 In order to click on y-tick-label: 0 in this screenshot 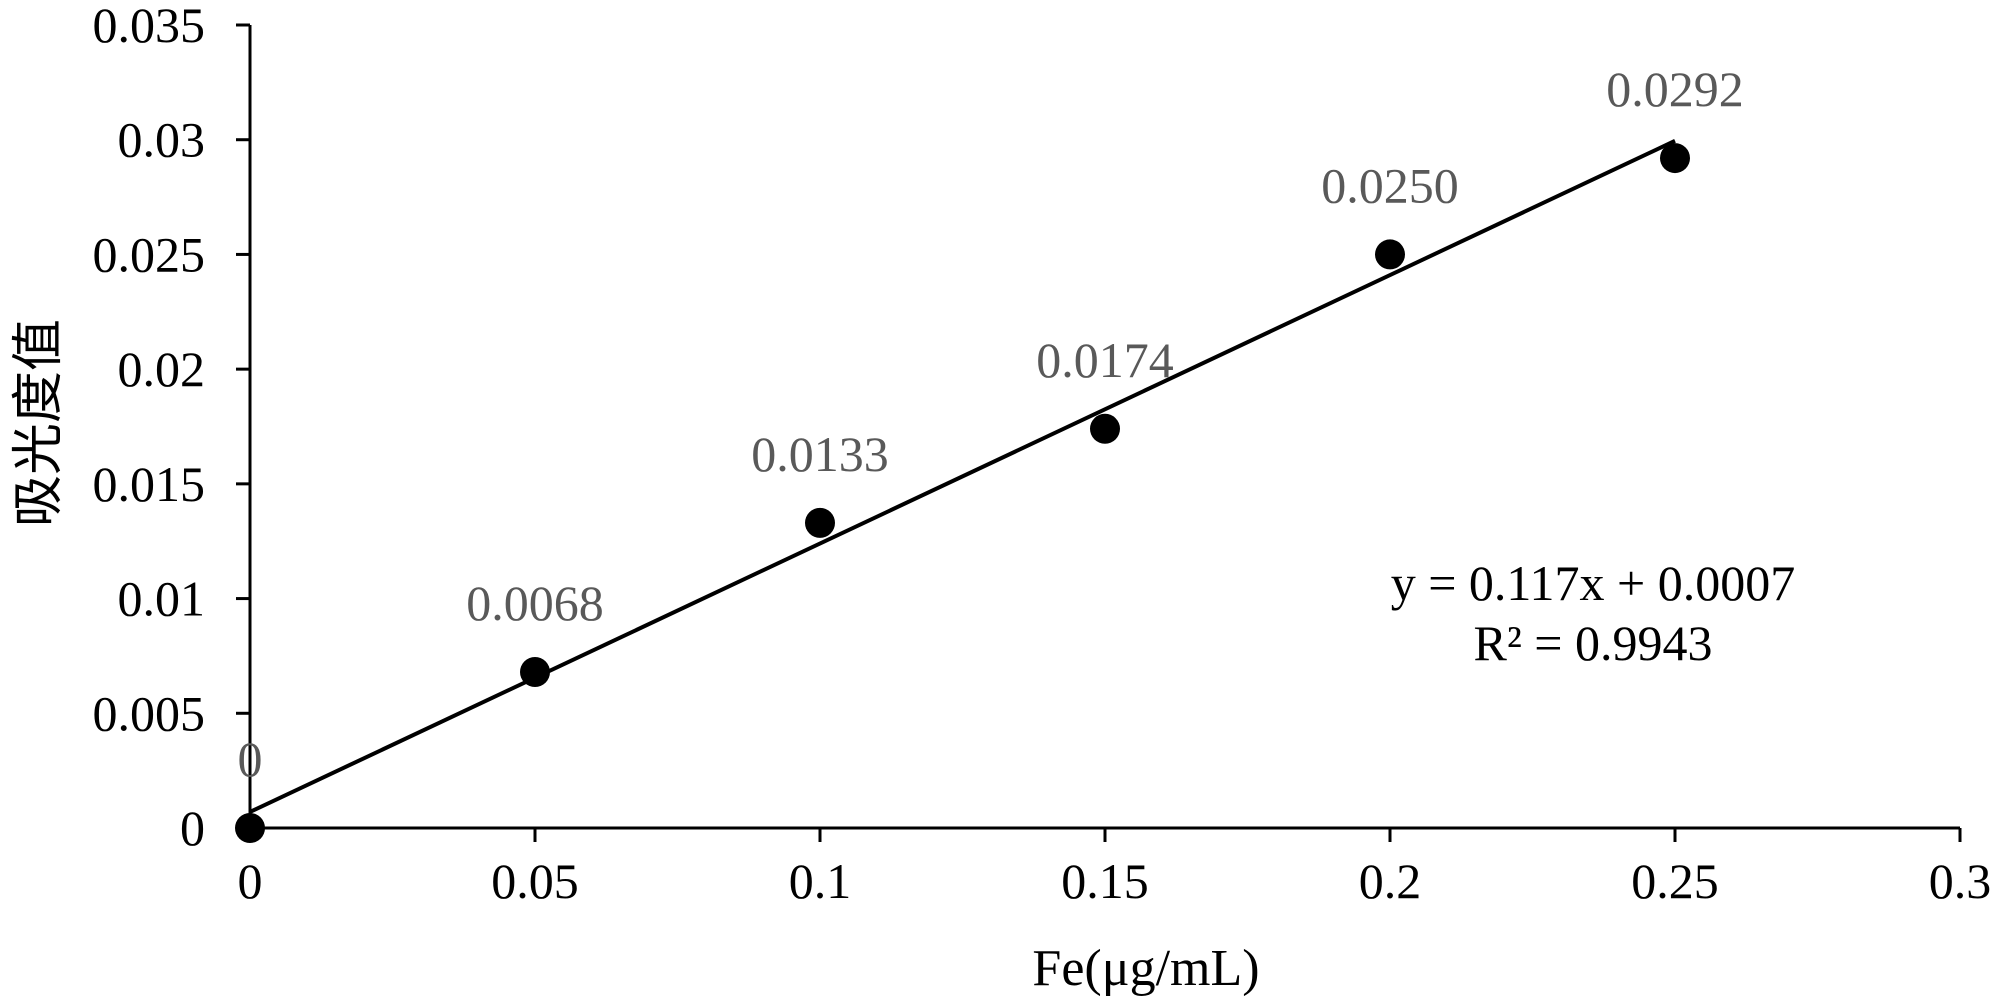, I will do `click(192, 828)`.